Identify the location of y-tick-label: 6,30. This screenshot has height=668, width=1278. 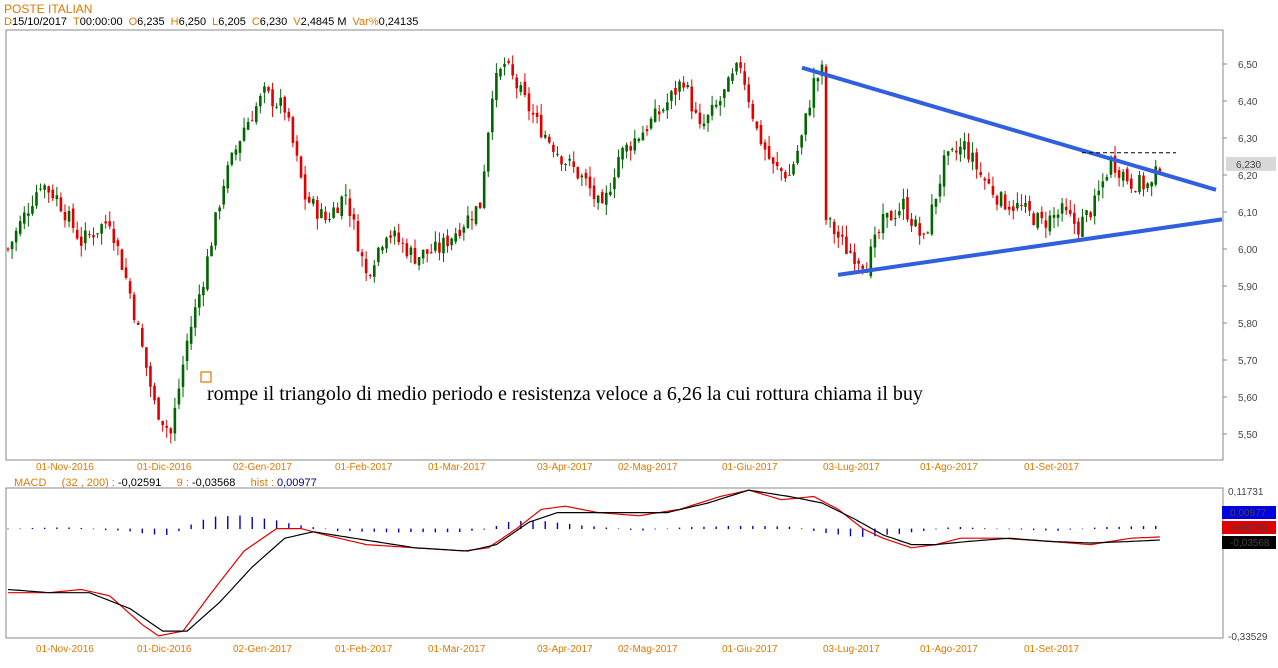
(1248, 139).